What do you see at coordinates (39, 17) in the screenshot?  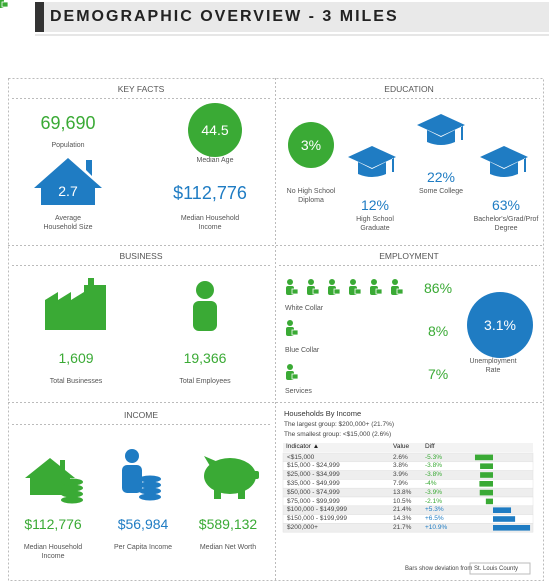 I see `header-accent` at bounding box center [39, 17].